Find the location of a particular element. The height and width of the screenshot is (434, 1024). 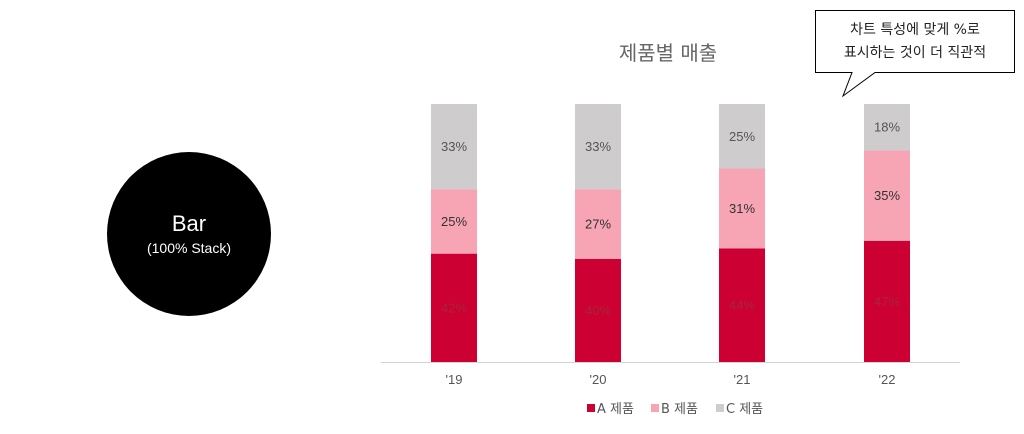

chart-title: 제품별 매출 is located at coordinates (668, 53).